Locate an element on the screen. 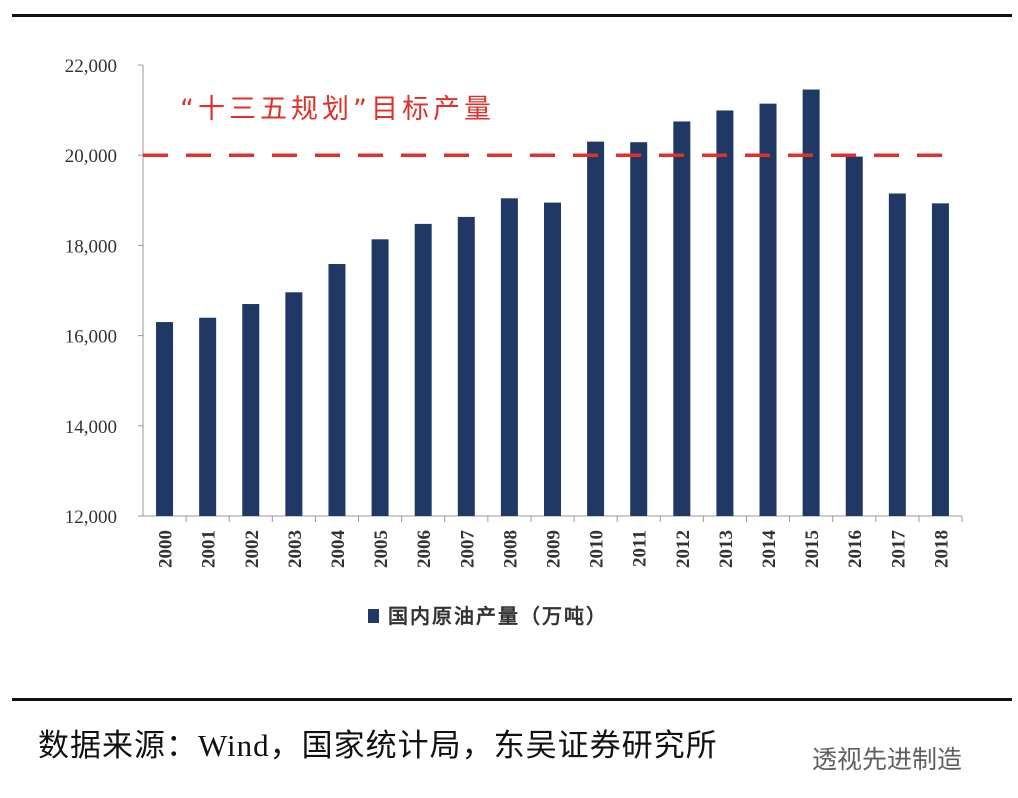 The width and height of the screenshot is (1018, 798). y-tick-label: 16,000 is located at coordinates (91, 337).